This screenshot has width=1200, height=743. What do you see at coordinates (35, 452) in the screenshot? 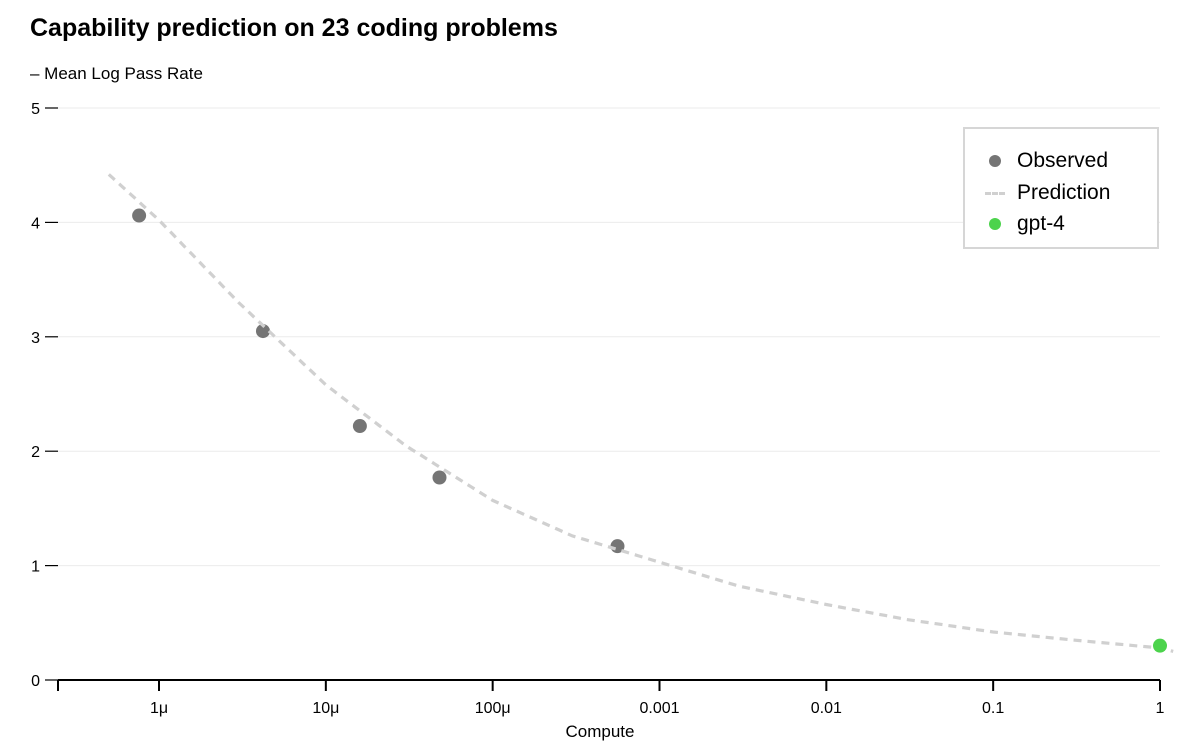
I see `y-tick-label-2: 2` at bounding box center [35, 452].